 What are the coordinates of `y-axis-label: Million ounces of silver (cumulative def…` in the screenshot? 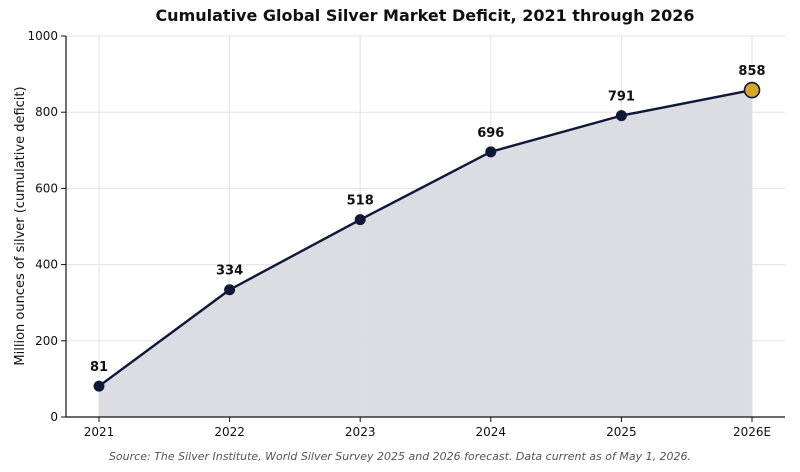 It's located at (20, 225).